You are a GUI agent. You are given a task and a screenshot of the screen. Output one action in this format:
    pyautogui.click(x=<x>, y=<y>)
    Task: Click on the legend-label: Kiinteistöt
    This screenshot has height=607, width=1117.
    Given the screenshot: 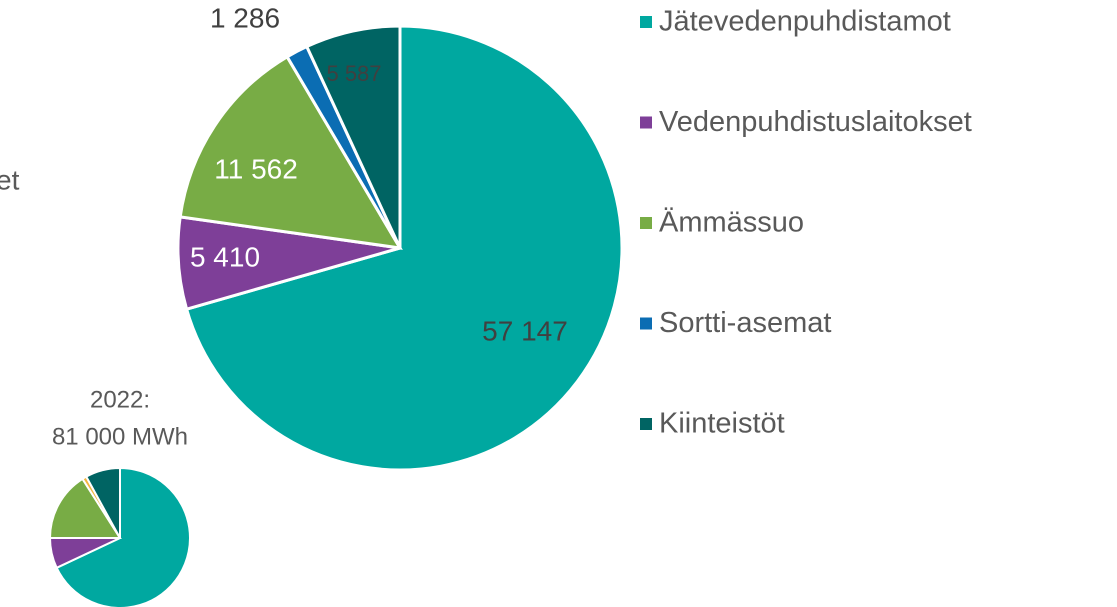 What is the action you would take?
    pyautogui.click(x=722, y=424)
    